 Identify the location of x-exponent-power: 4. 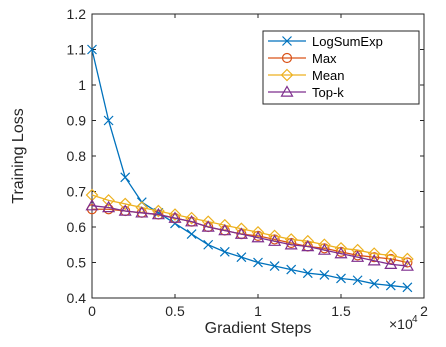
(415, 319).